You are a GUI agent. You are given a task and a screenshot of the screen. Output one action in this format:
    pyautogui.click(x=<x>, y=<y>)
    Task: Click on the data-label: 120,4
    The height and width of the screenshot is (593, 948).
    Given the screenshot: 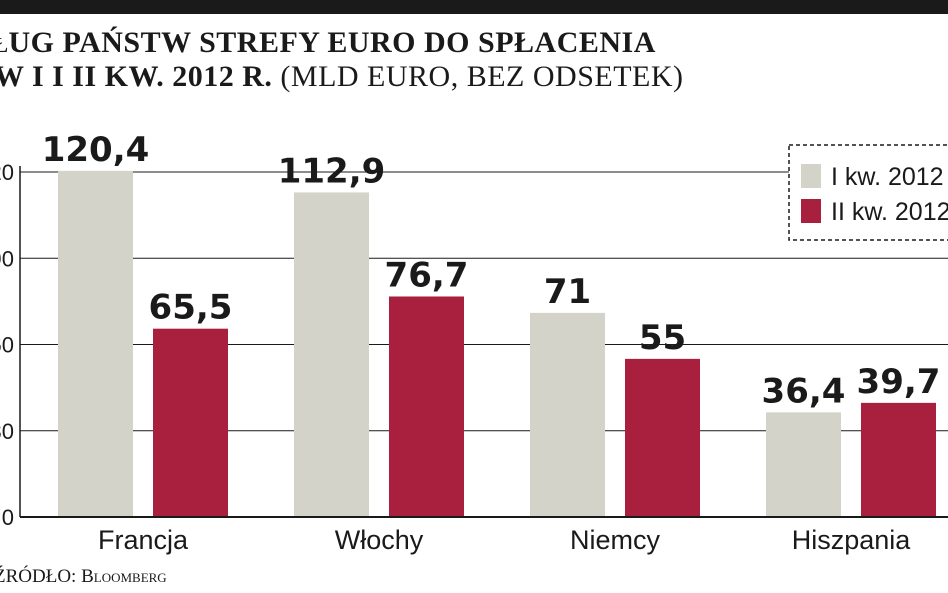 What is the action you would take?
    pyautogui.click(x=96, y=150)
    